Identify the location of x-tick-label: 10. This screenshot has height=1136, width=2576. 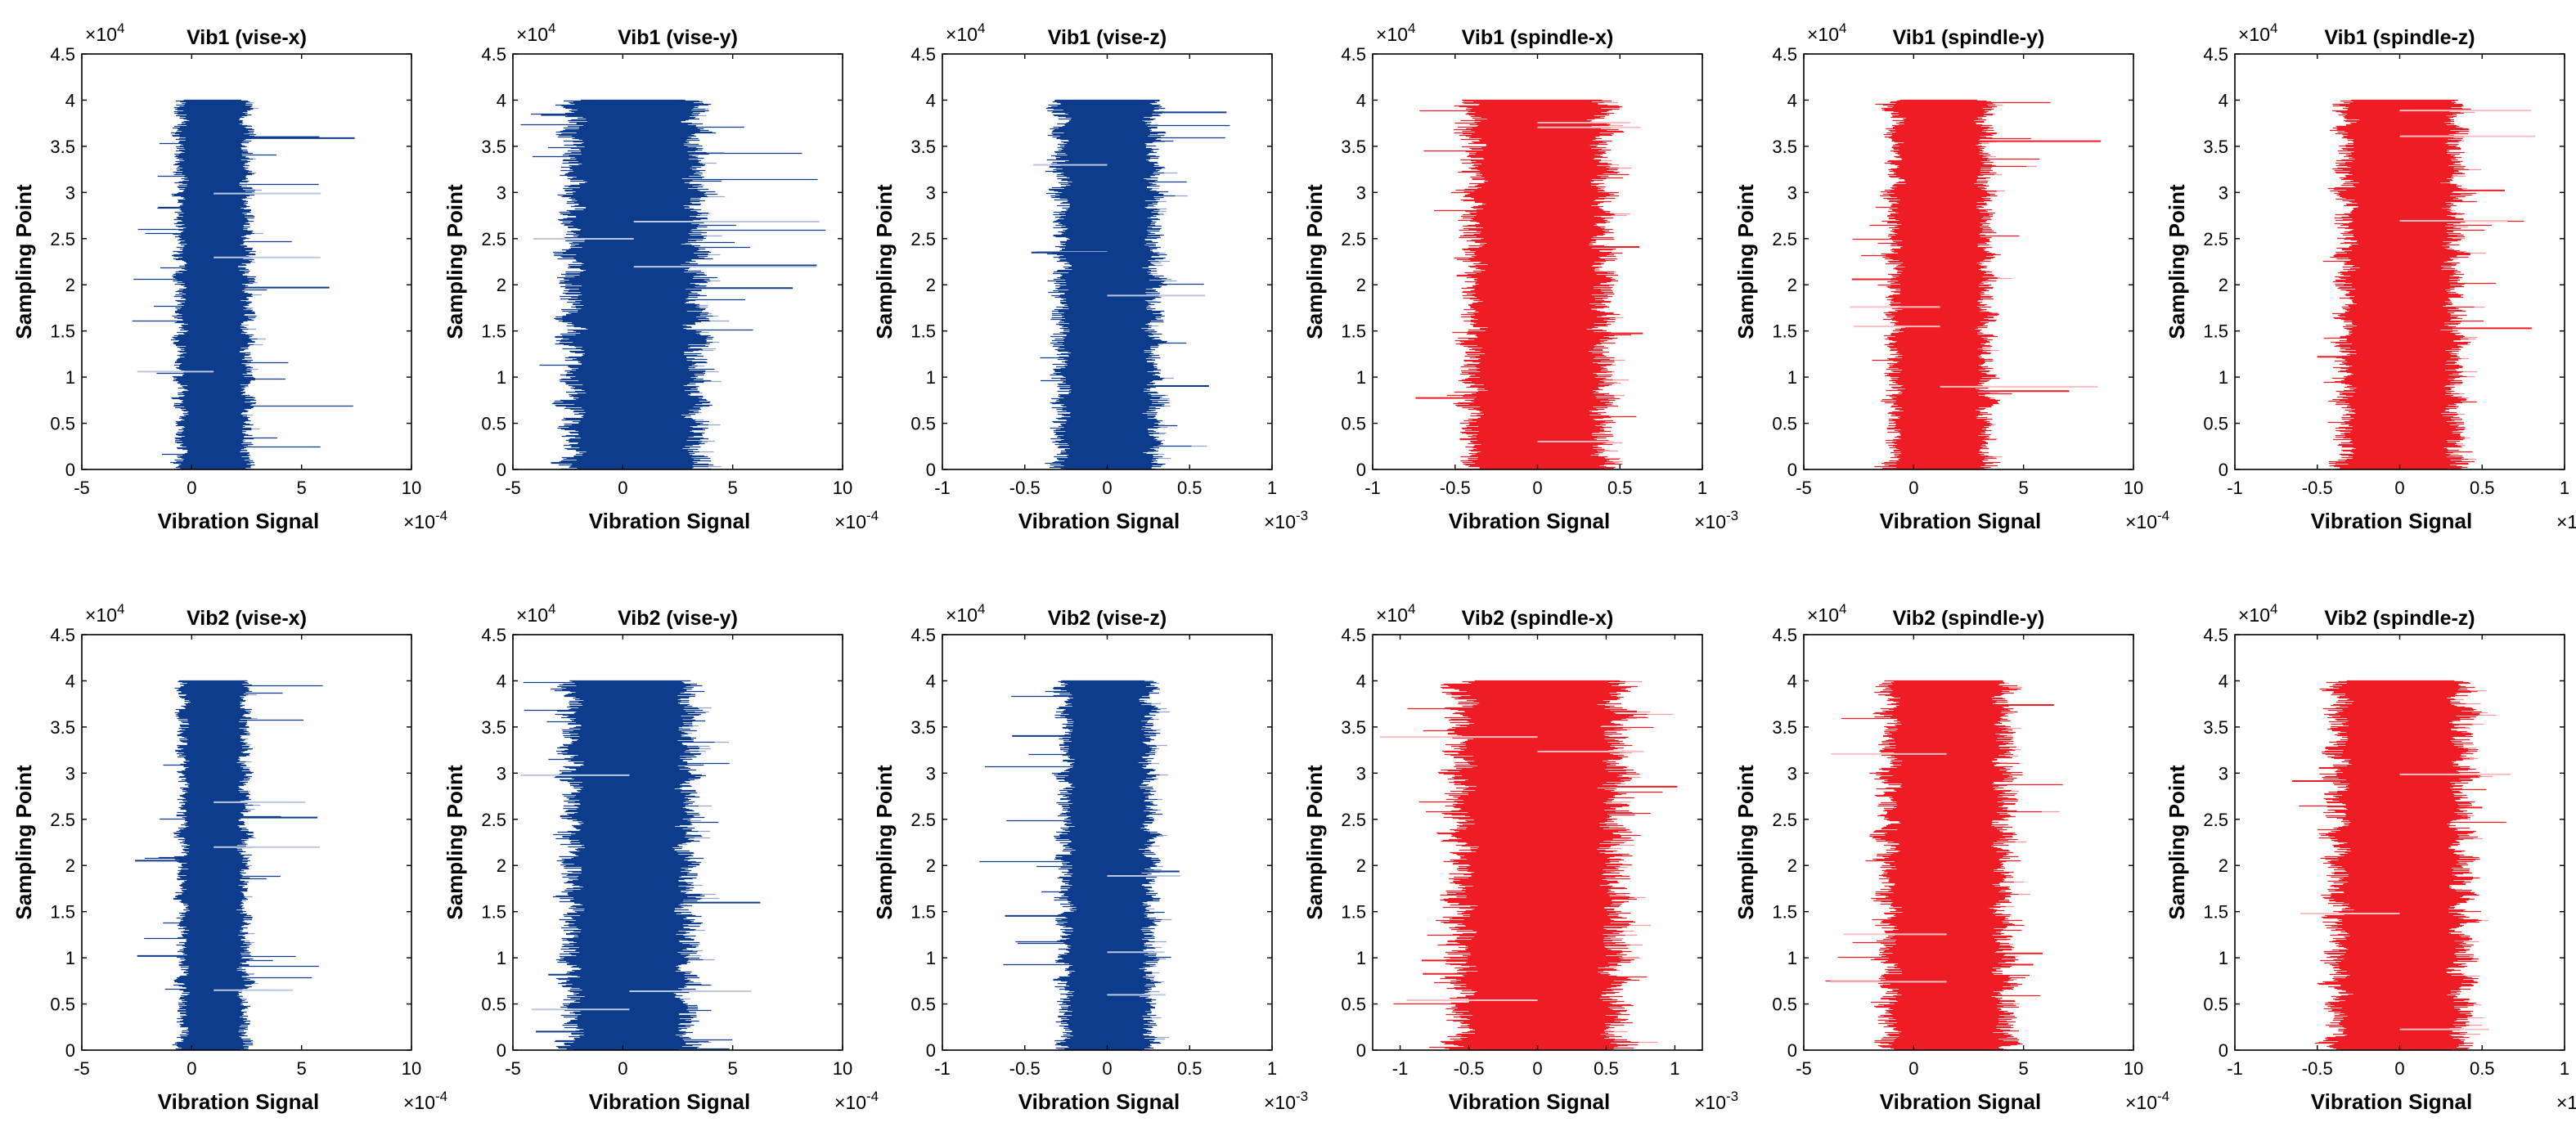
(2134, 488).